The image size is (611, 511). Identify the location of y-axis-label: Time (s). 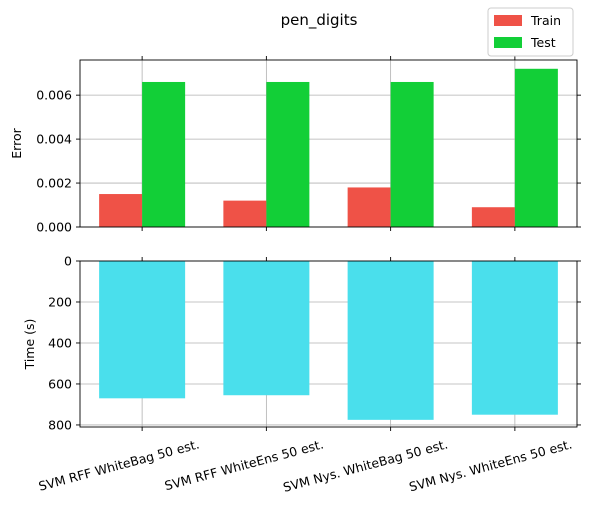
(29, 345).